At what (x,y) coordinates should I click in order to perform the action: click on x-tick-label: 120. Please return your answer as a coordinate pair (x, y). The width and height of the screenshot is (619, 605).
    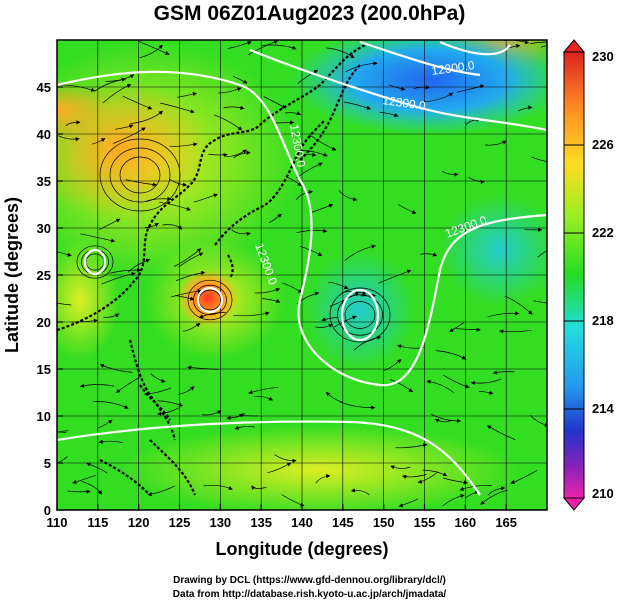
    Looking at the image, I should click on (139, 522).